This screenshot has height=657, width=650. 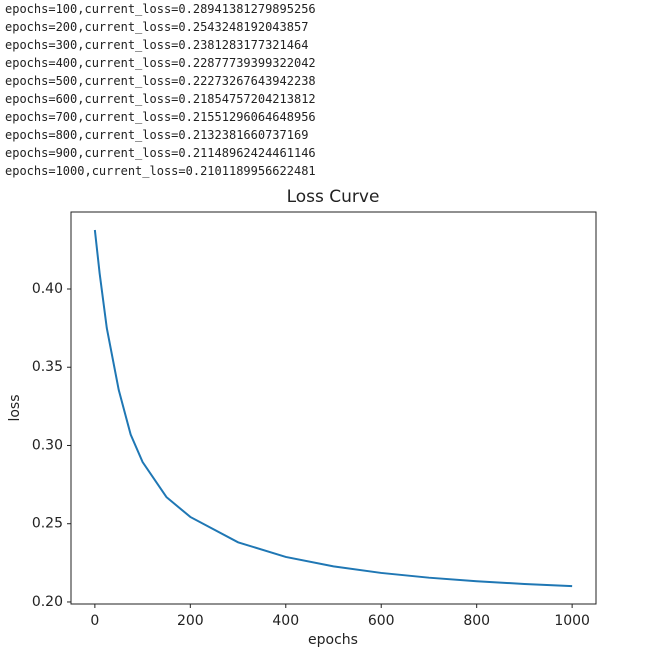 What do you see at coordinates (47, 445) in the screenshot?
I see `y-tick-label: 0.30` at bounding box center [47, 445].